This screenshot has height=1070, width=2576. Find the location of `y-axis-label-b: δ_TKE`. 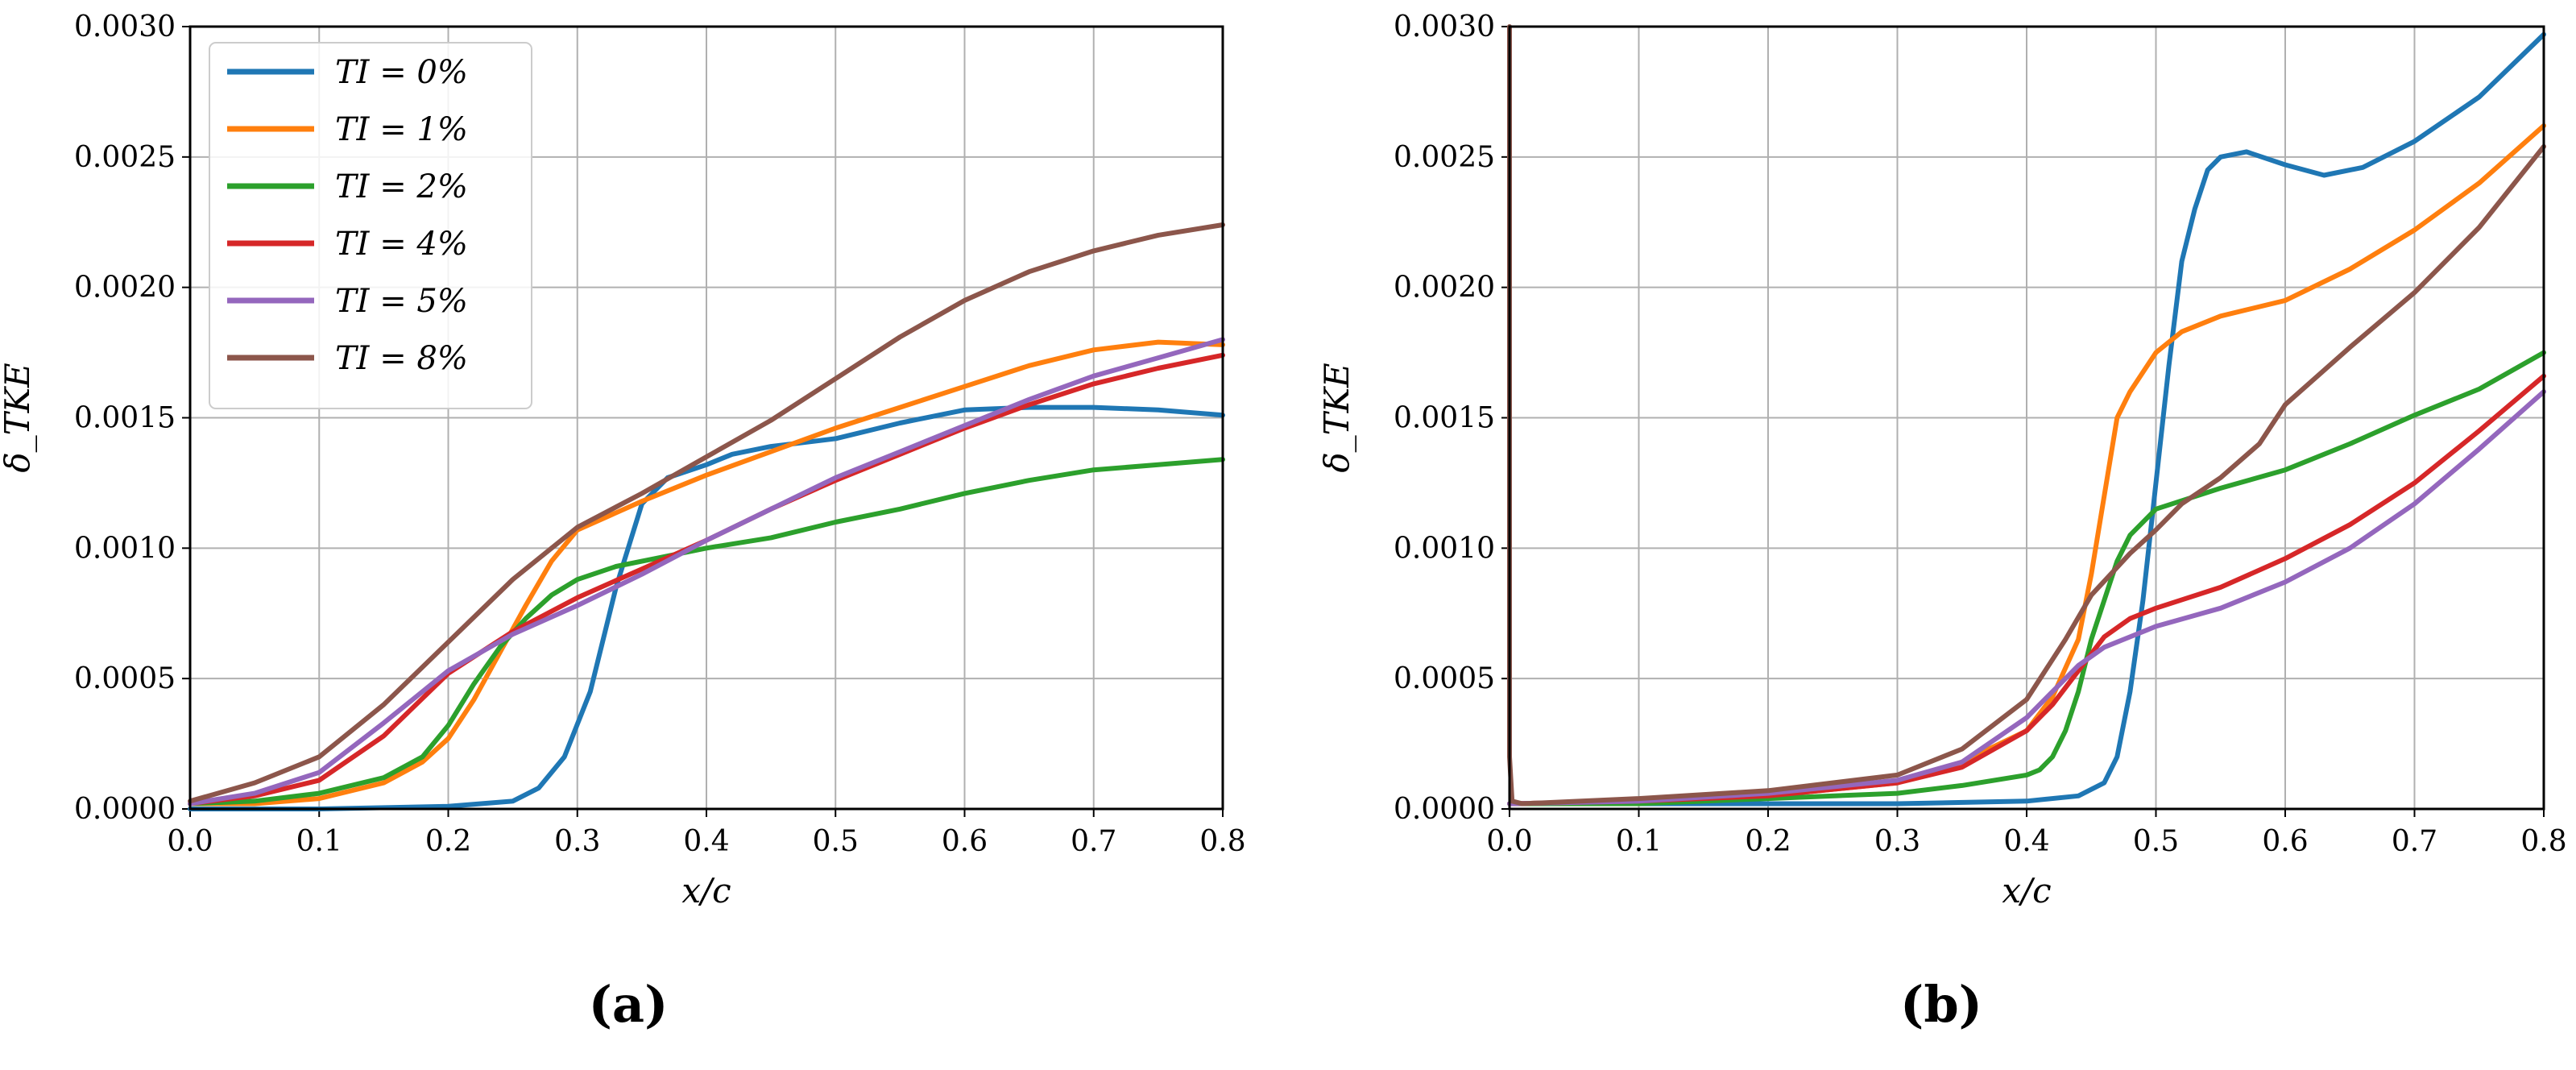

y-axis-label-b: δ_TKE is located at coordinates (1336, 417).